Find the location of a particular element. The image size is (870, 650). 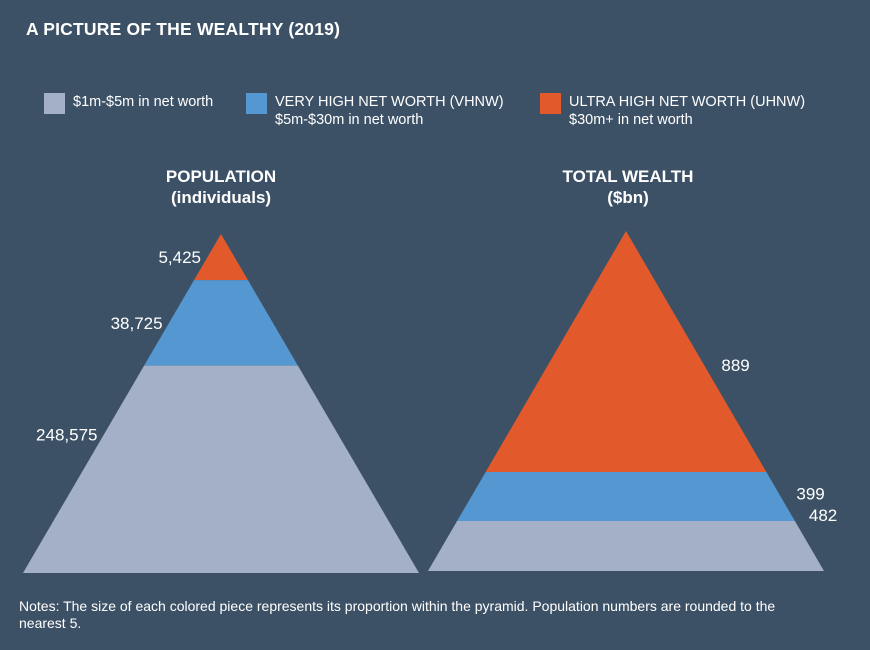

legend-swatch-standard is located at coordinates (54, 103).